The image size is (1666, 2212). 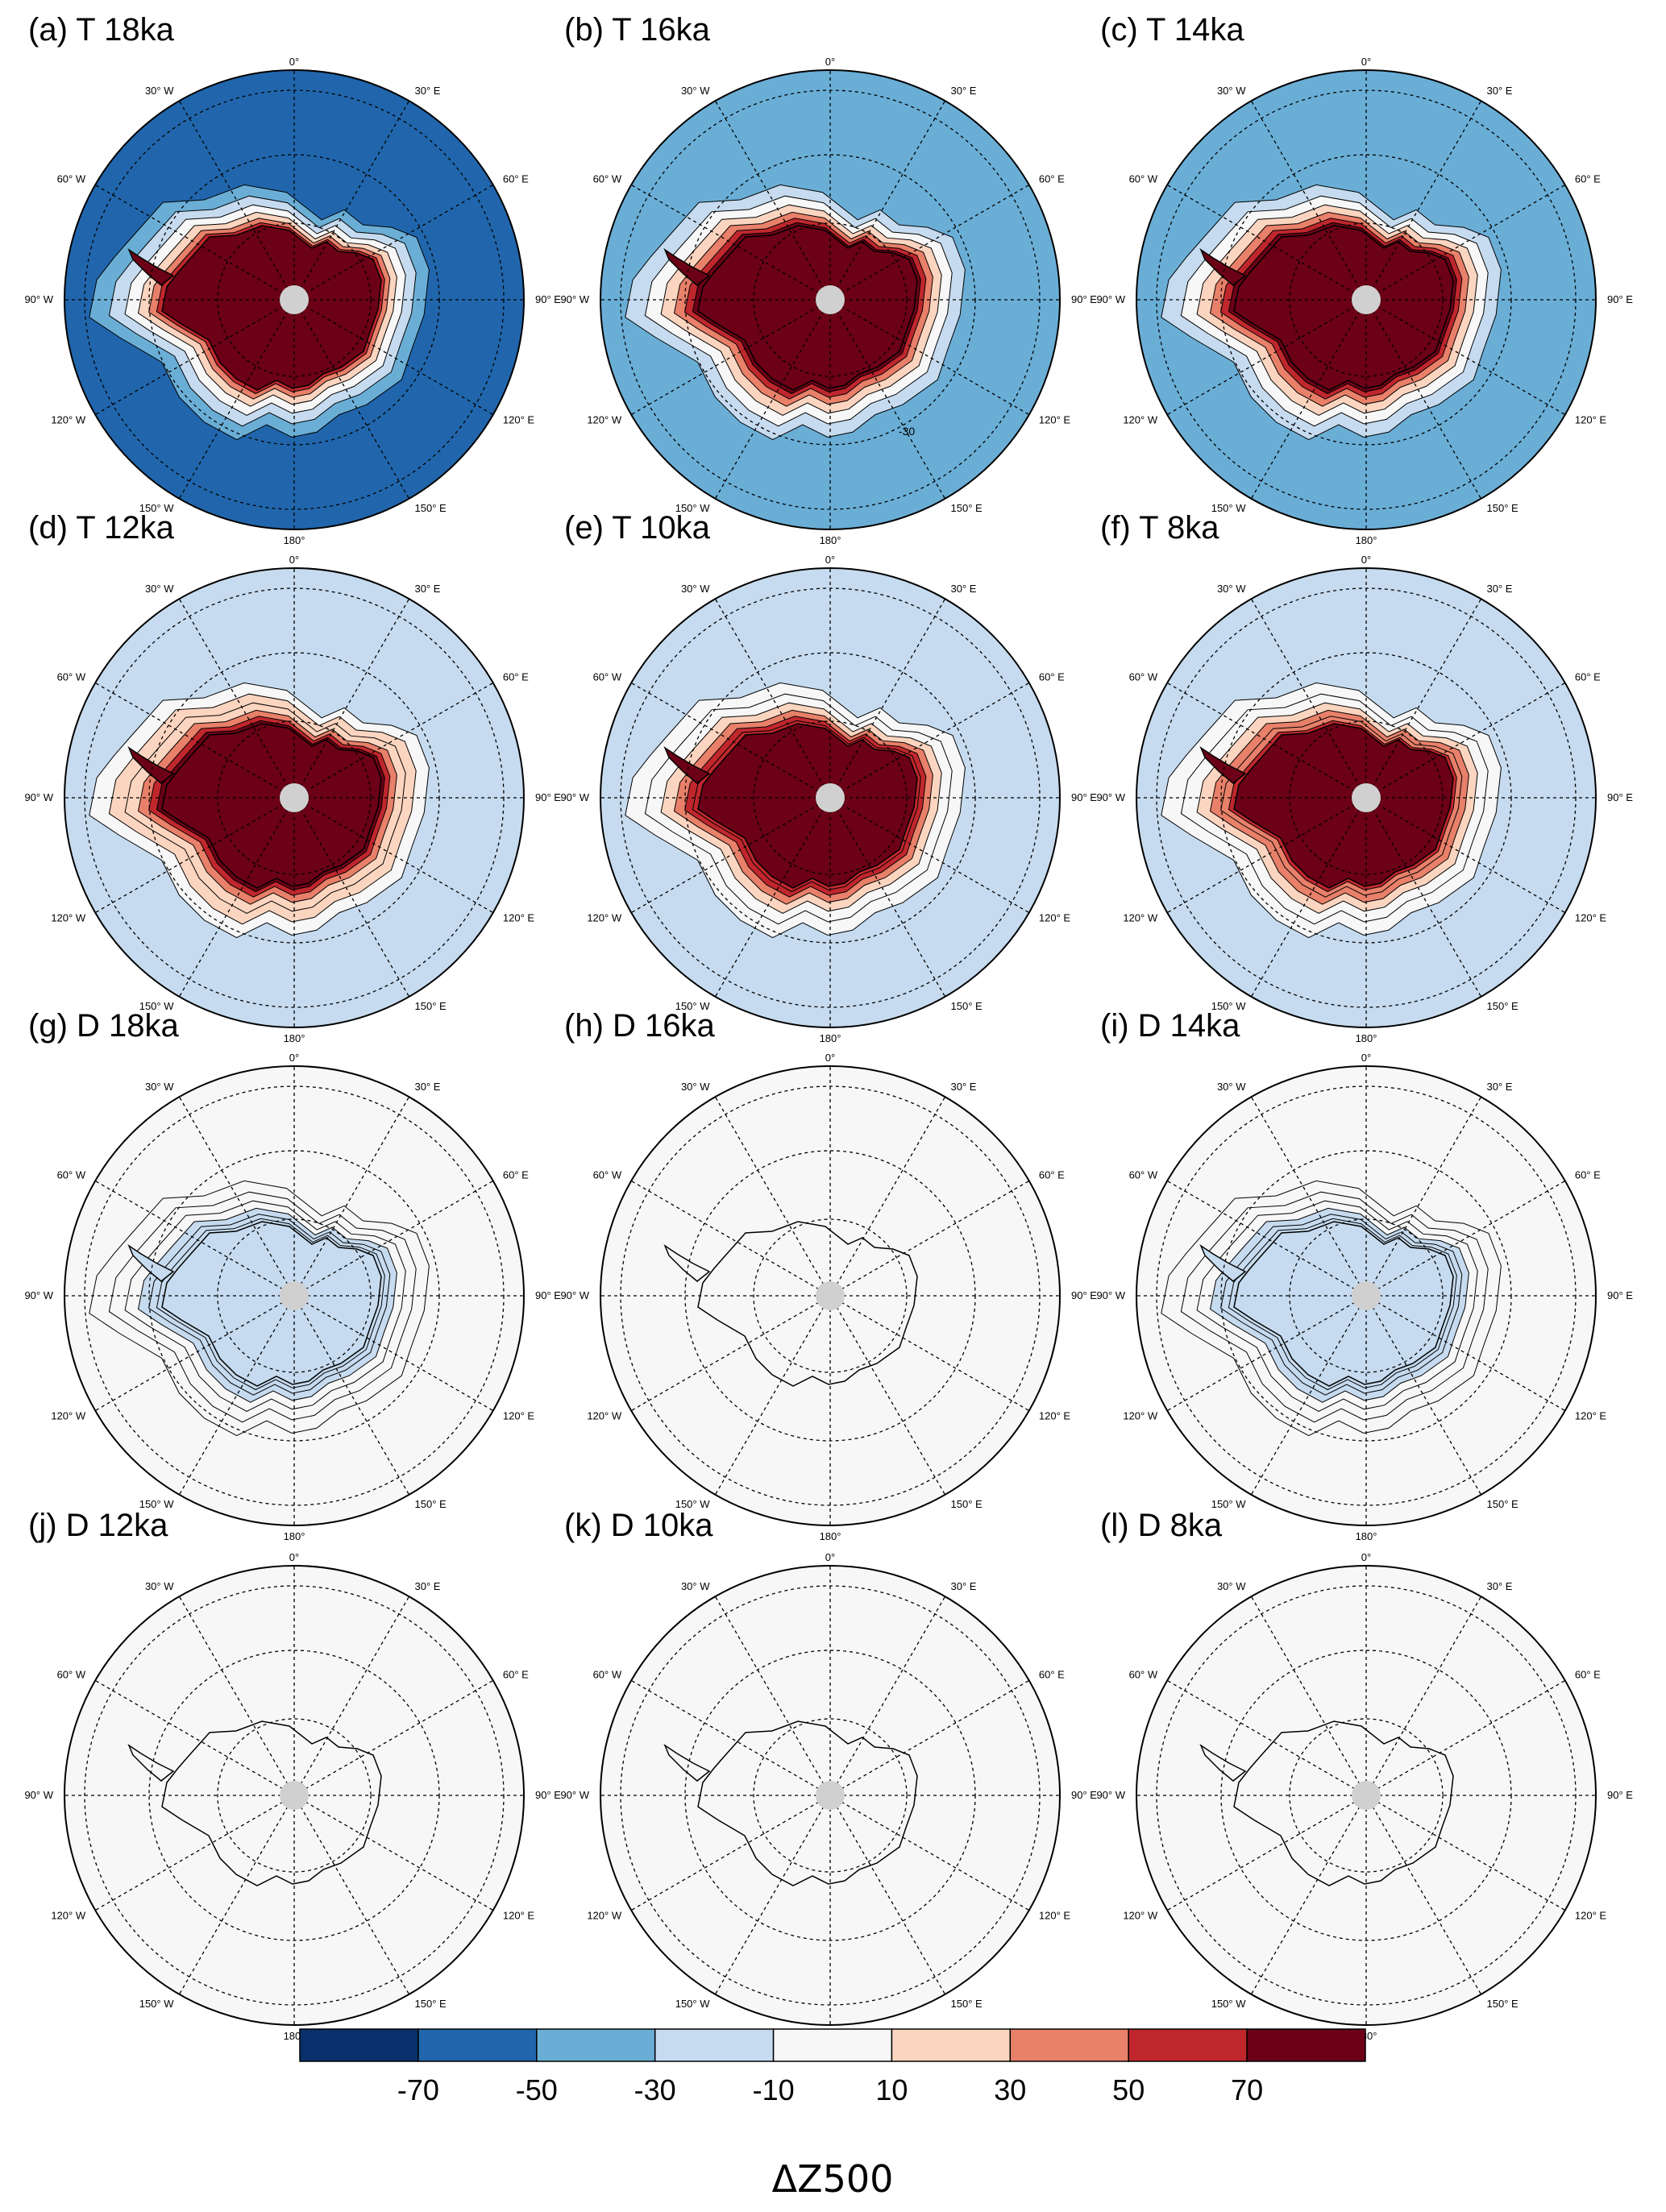 I want to click on panel-title: (b) T 16ka, so click(x=637, y=30).